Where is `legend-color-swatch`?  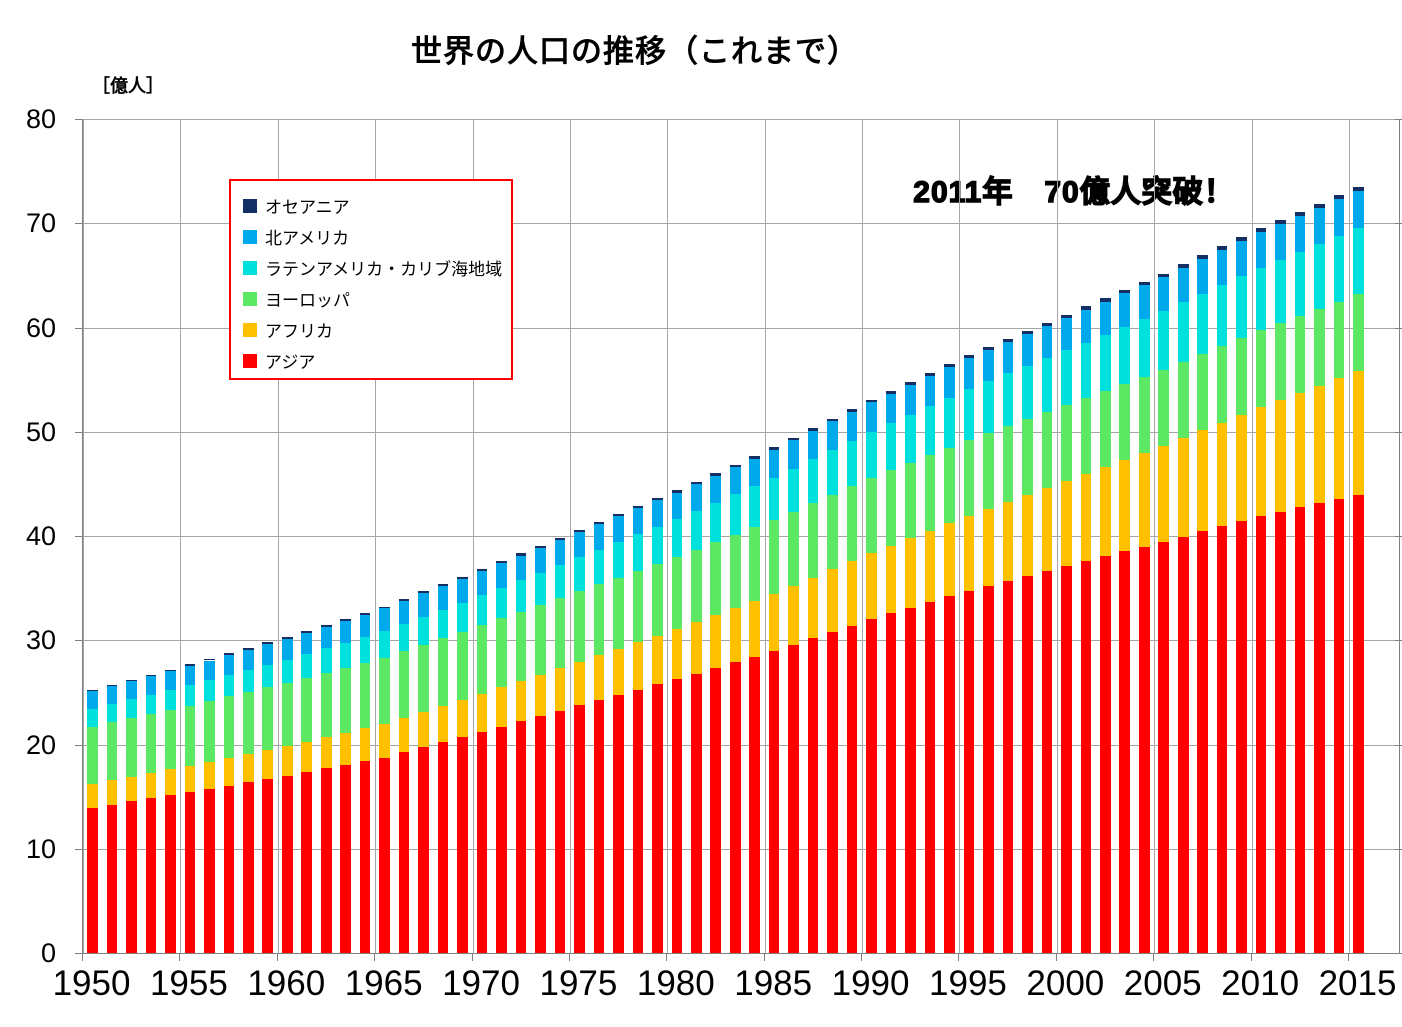 legend-color-swatch is located at coordinates (250, 267).